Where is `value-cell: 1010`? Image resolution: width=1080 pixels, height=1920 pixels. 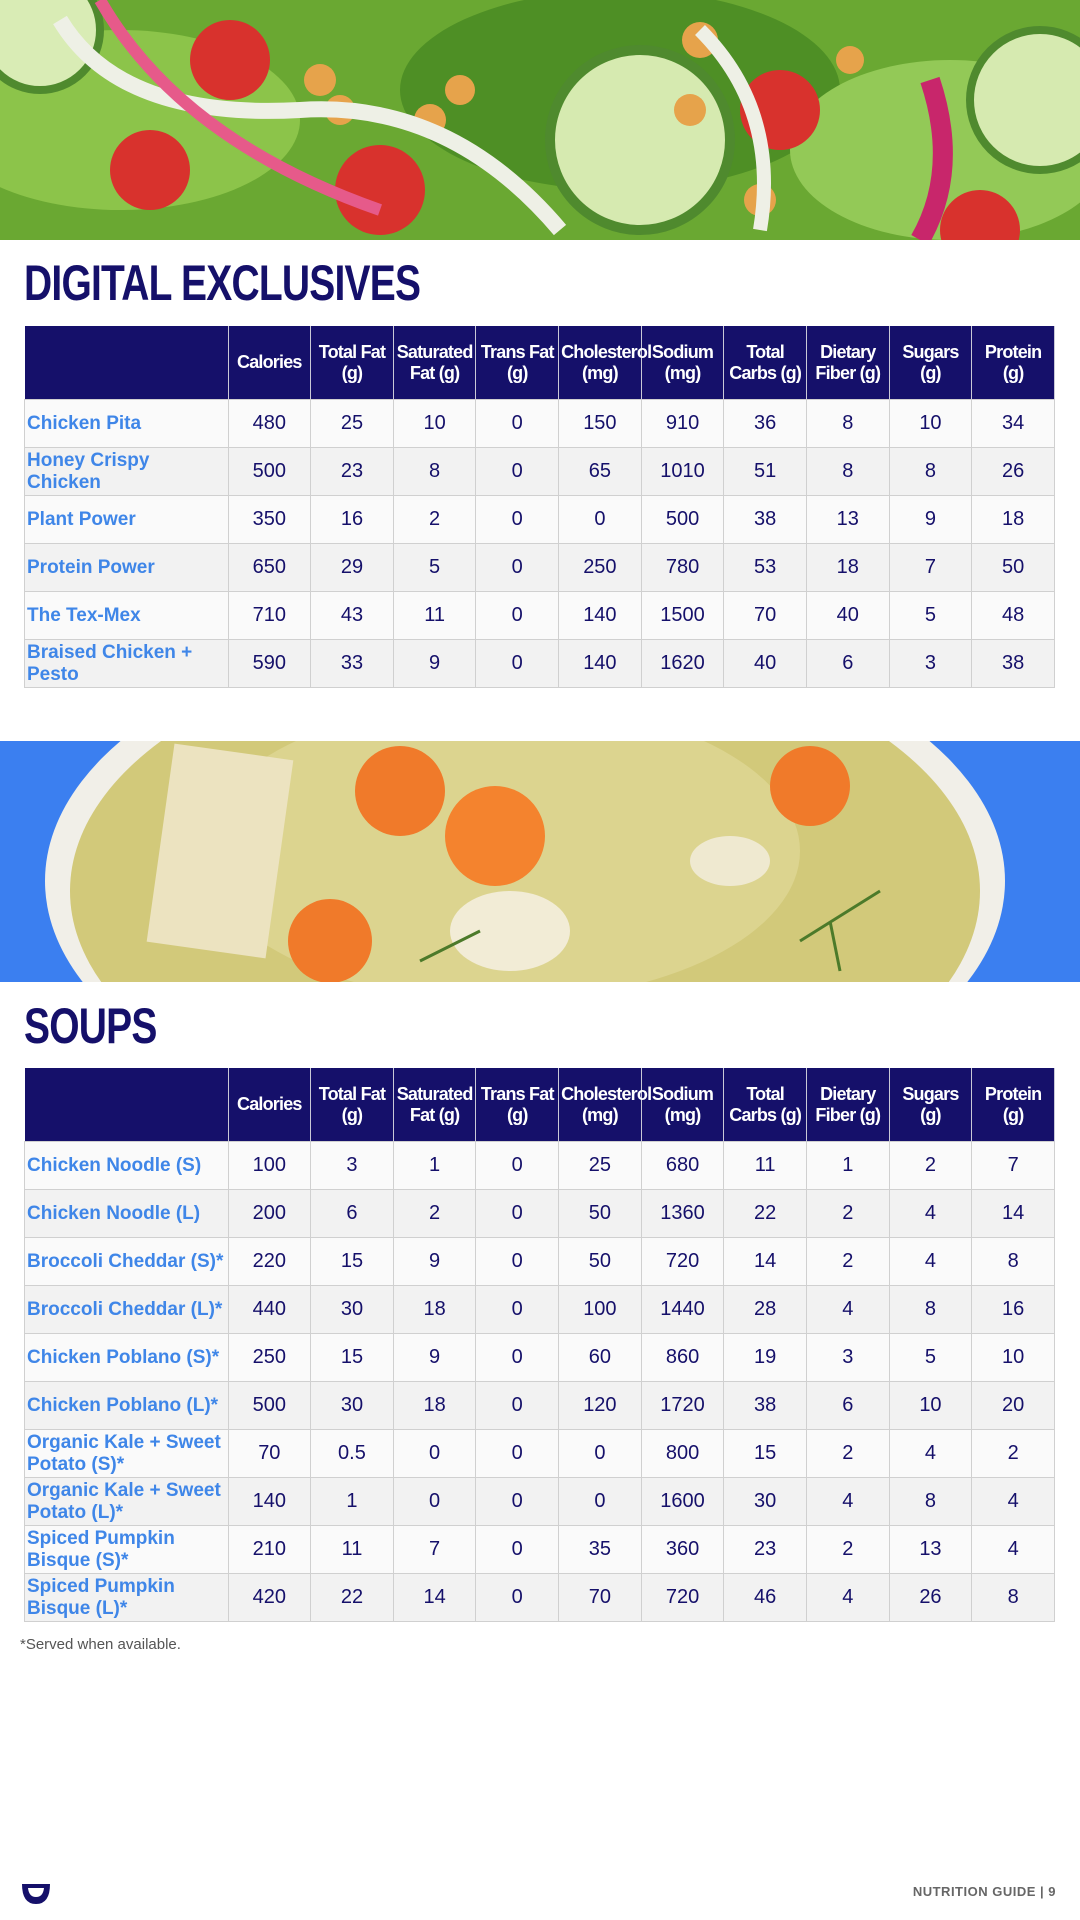
value-cell: 1010 is located at coordinates (682, 471).